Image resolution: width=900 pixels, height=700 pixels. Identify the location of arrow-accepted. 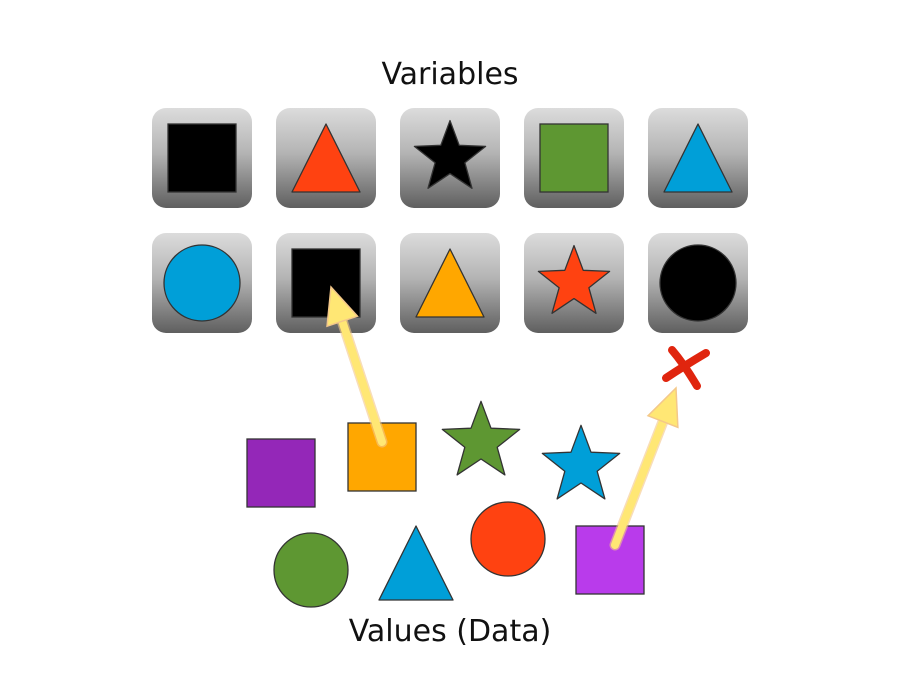
(357, 366).